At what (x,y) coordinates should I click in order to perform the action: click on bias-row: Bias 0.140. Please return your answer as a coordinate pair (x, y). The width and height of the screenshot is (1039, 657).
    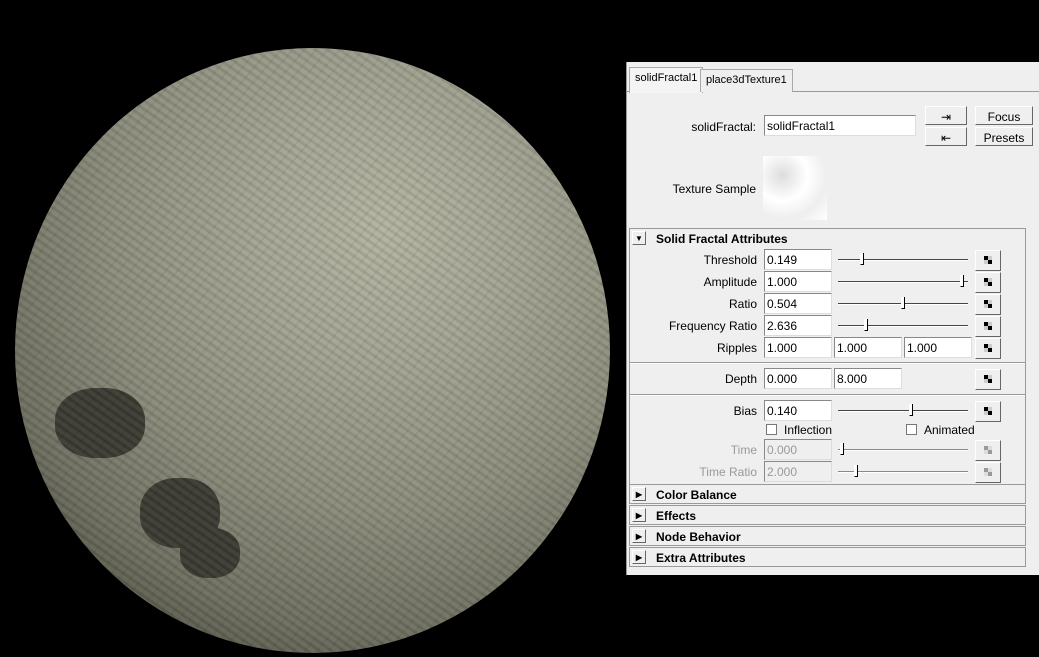
    Looking at the image, I should click on (827, 411).